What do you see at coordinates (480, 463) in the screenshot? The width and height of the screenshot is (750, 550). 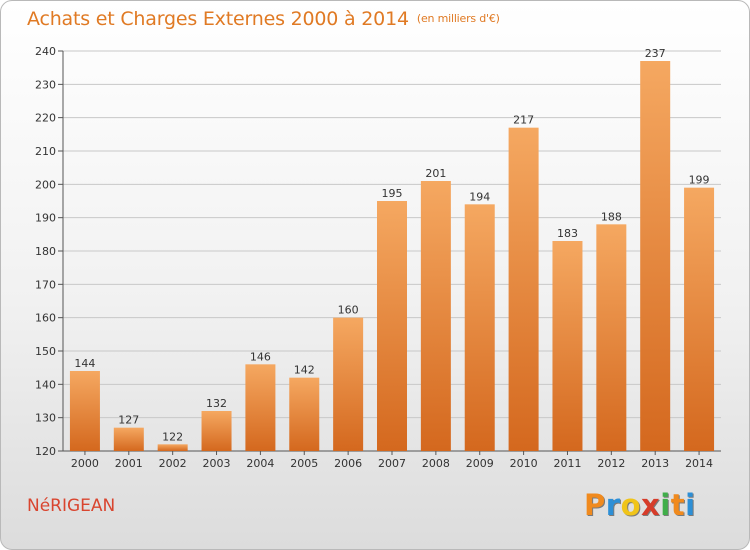 I see `x-tick-label: 2009` at bounding box center [480, 463].